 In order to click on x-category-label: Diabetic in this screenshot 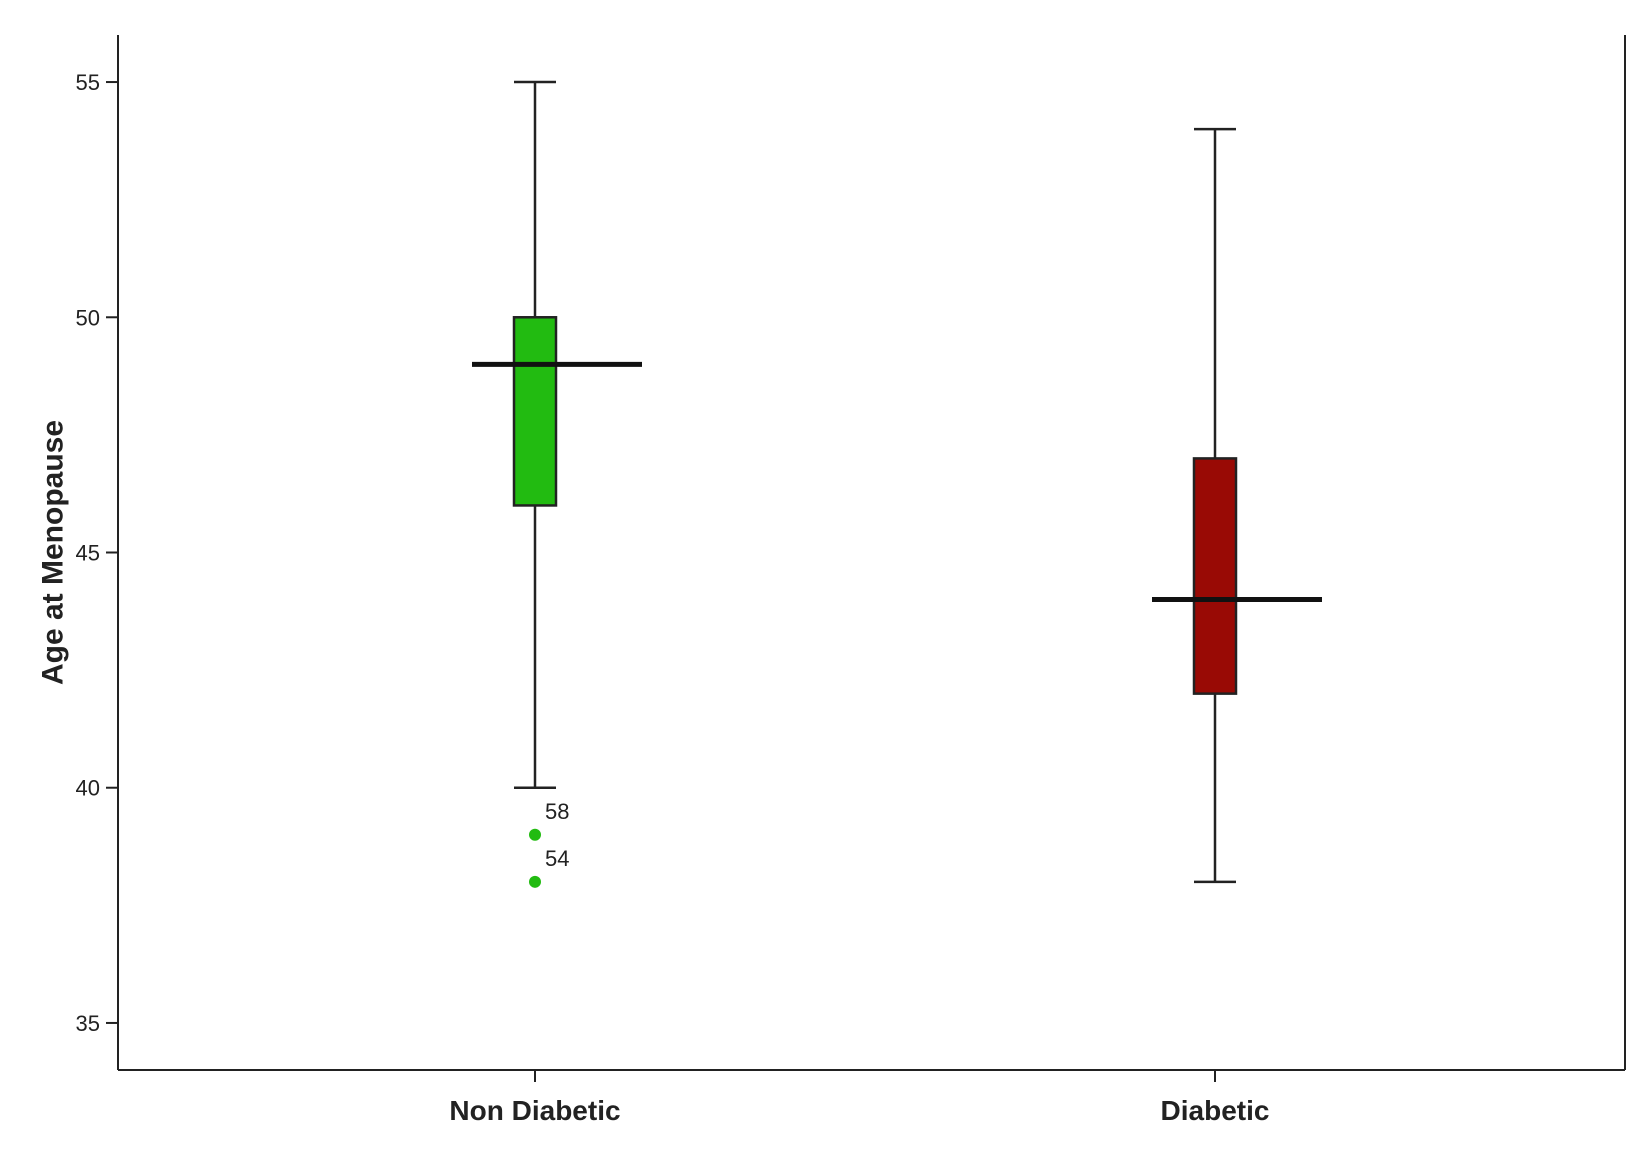, I will do `click(1215, 1110)`.